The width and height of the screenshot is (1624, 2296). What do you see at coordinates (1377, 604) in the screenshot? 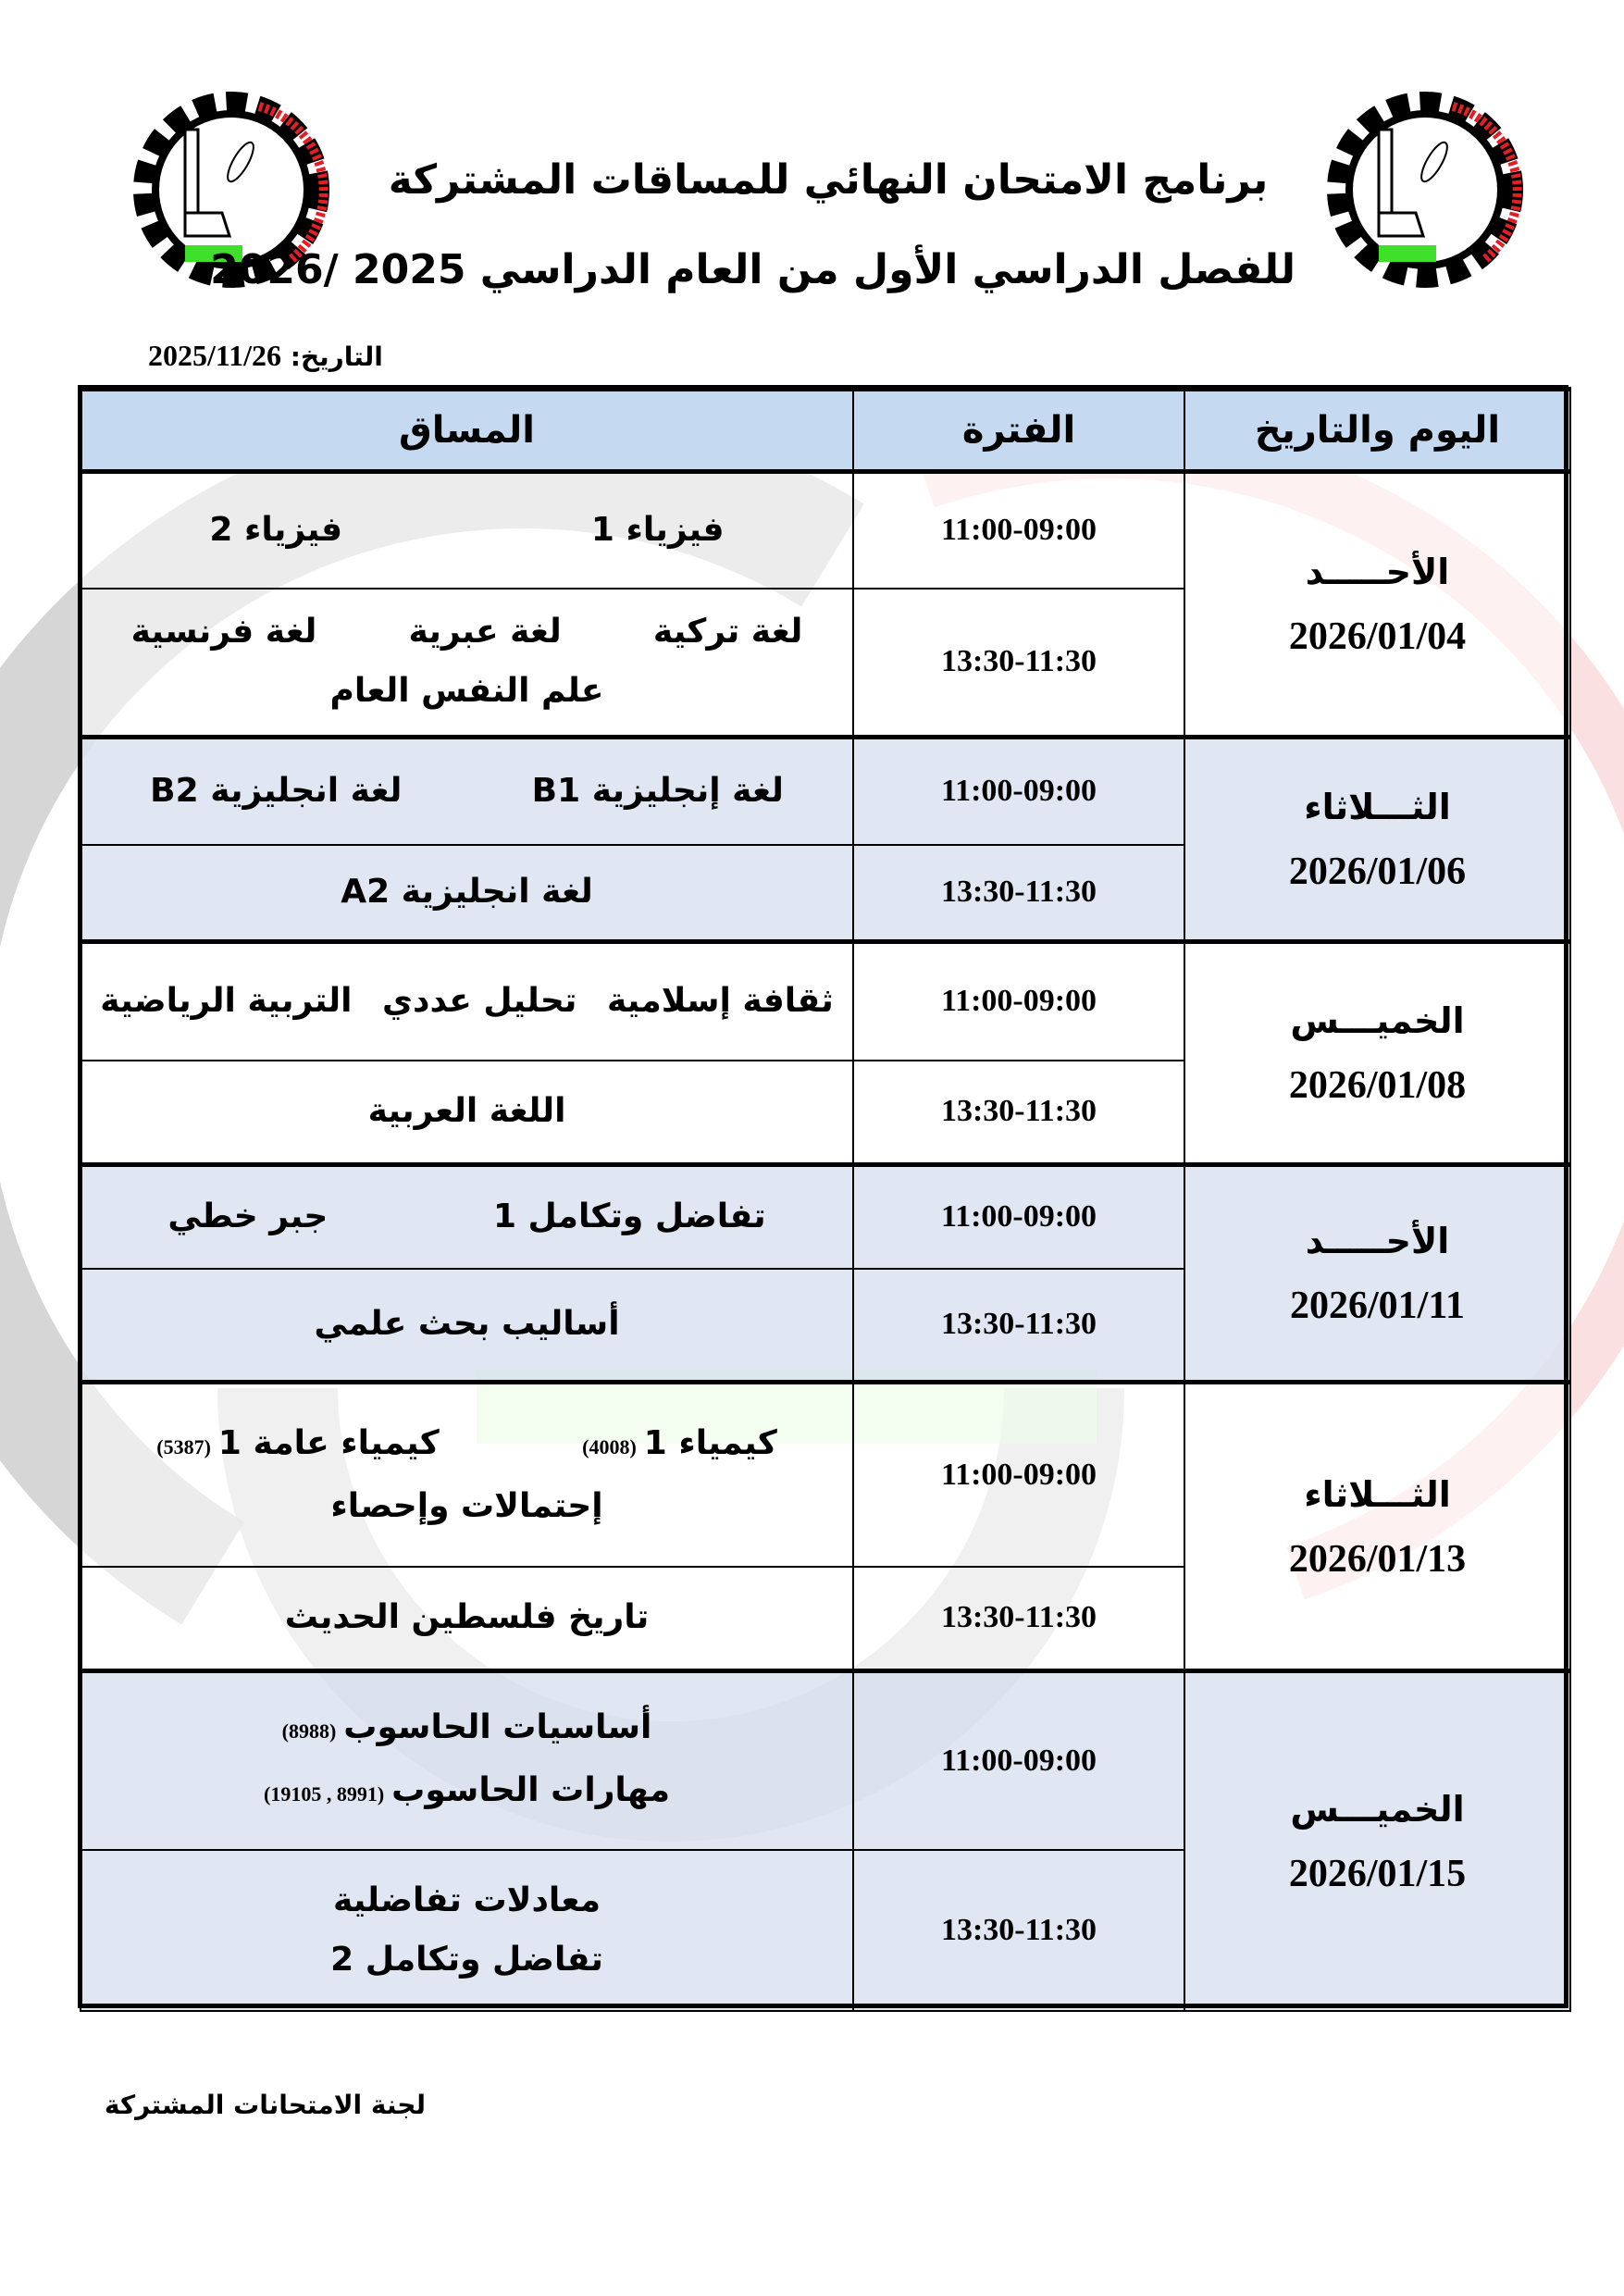
I see `day-date-cell: الأحـــــد 2026/01/04` at bounding box center [1377, 604].